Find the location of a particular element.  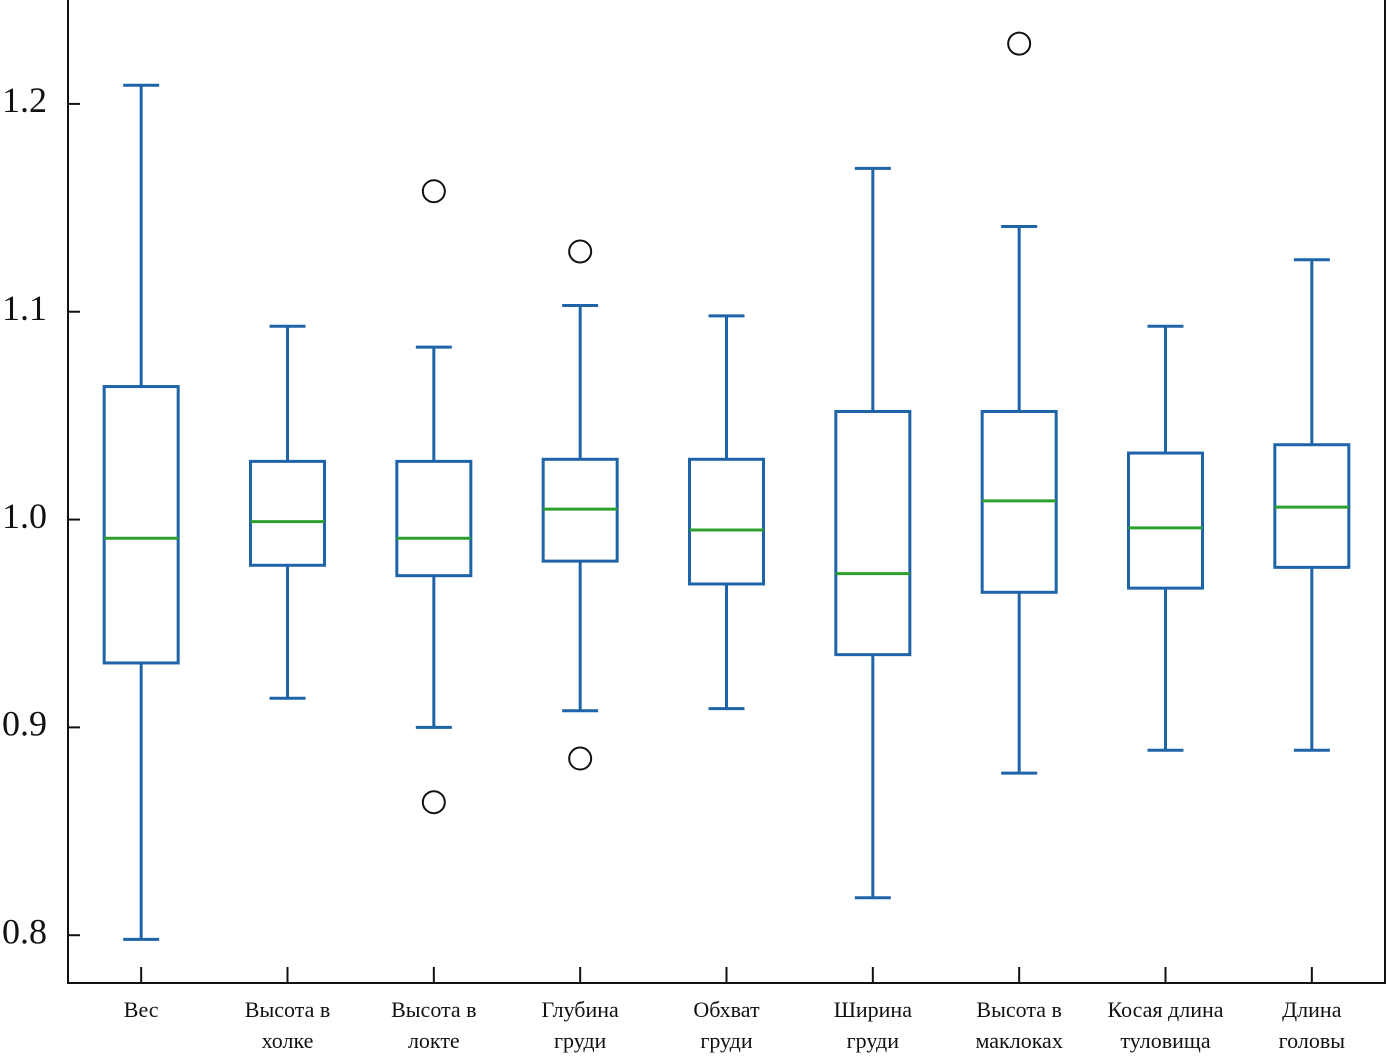

x-tick-label: Длина головы is located at coordinates (1312, 1025).